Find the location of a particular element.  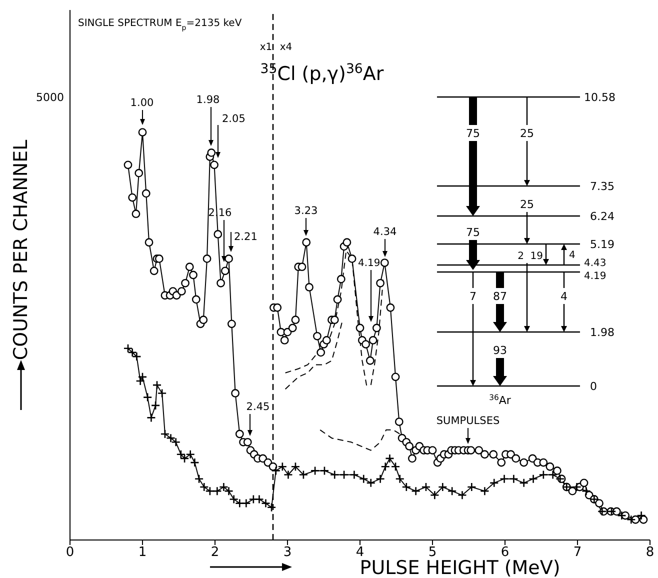

text: 10.58 is located at coordinates (600, 97).